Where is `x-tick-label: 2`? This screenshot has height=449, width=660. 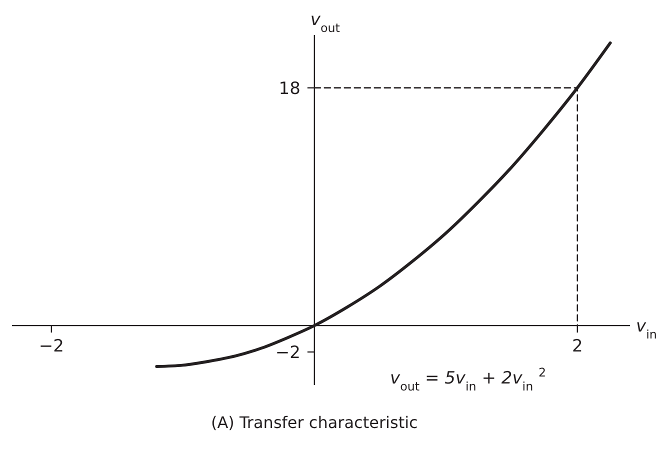 x-tick-label: 2 is located at coordinates (577, 346).